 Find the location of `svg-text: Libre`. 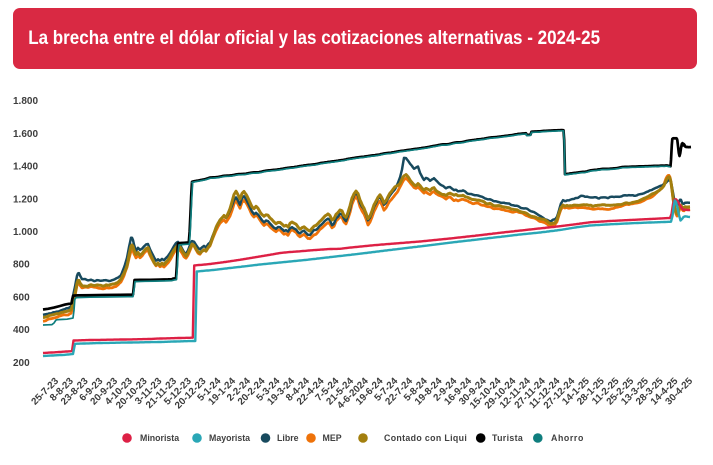

svg-text: Libre is located at coordinates (288, 438).